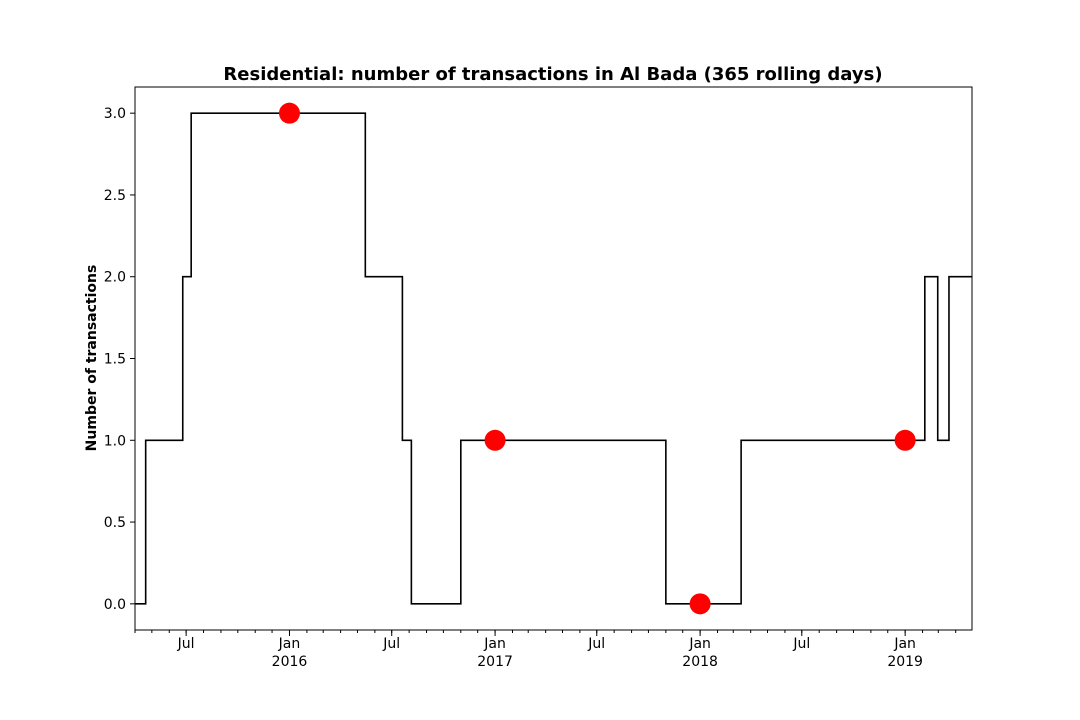 This screenshot has width=1080, height=720. I want to click on x-tick-year-label: 2016, so click(290, 662).